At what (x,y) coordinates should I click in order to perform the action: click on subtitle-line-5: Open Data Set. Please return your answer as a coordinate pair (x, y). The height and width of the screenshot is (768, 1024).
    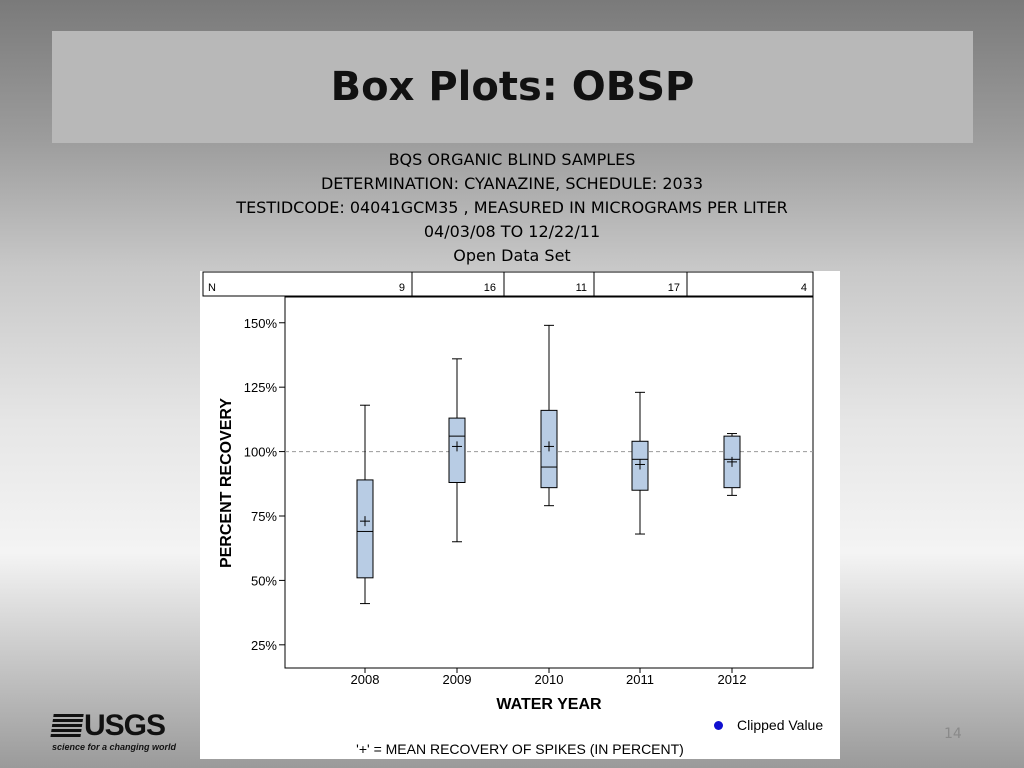
    Looking at the image, I should click on (512, 255).